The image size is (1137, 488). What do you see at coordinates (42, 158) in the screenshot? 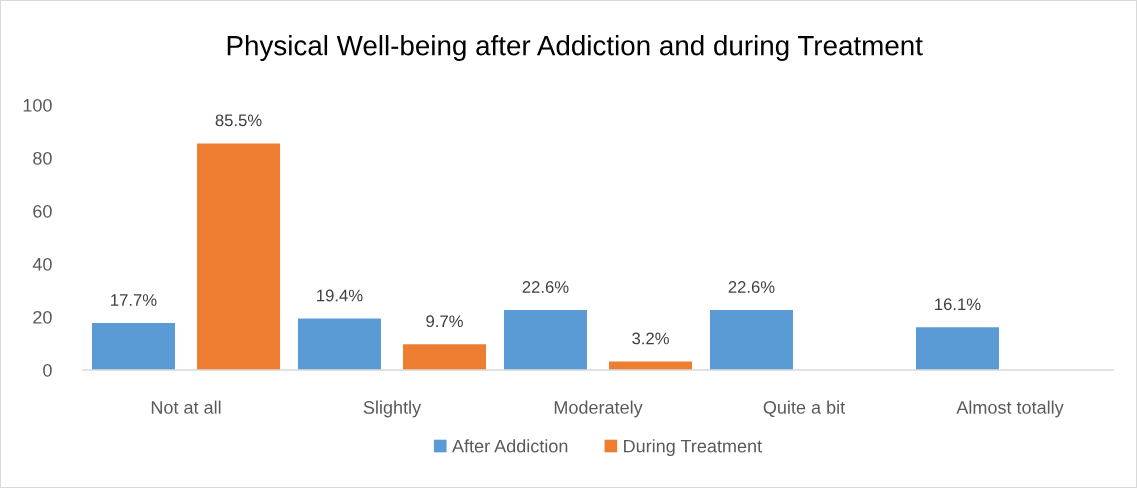
I see `y-tick-label: 80` at bounding box center [42, 158].